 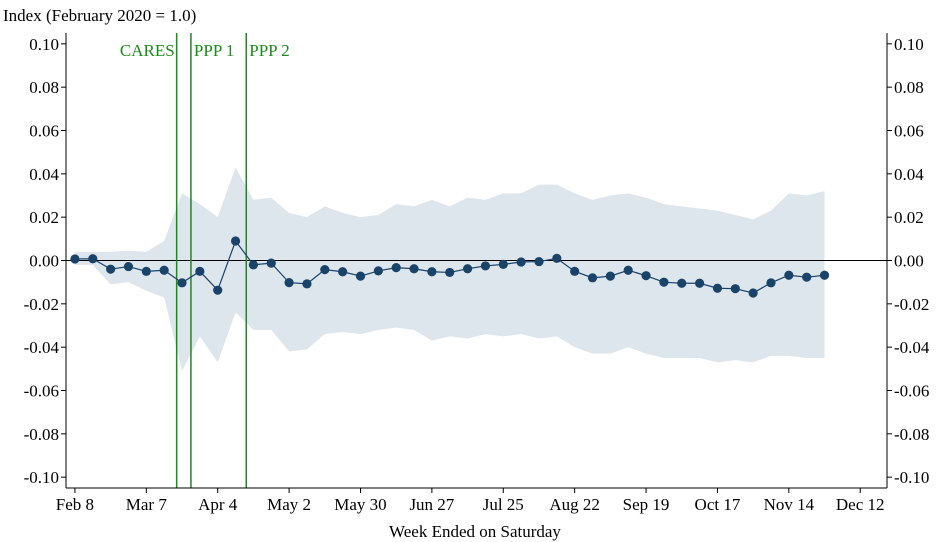 What do you see at coordinates (909, 261) in the screenshot?
I see `y-tick-label-right: 0.00` at bounding box center [909, 261].